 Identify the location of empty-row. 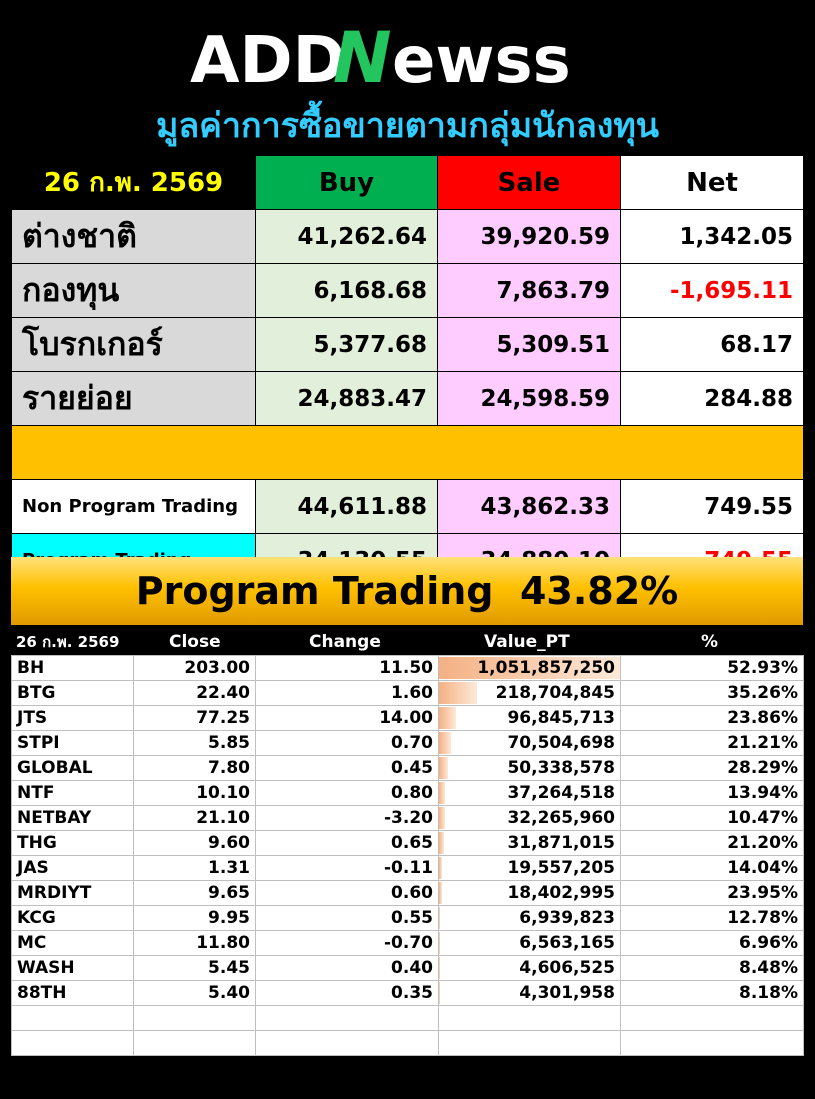
(407, 1018).